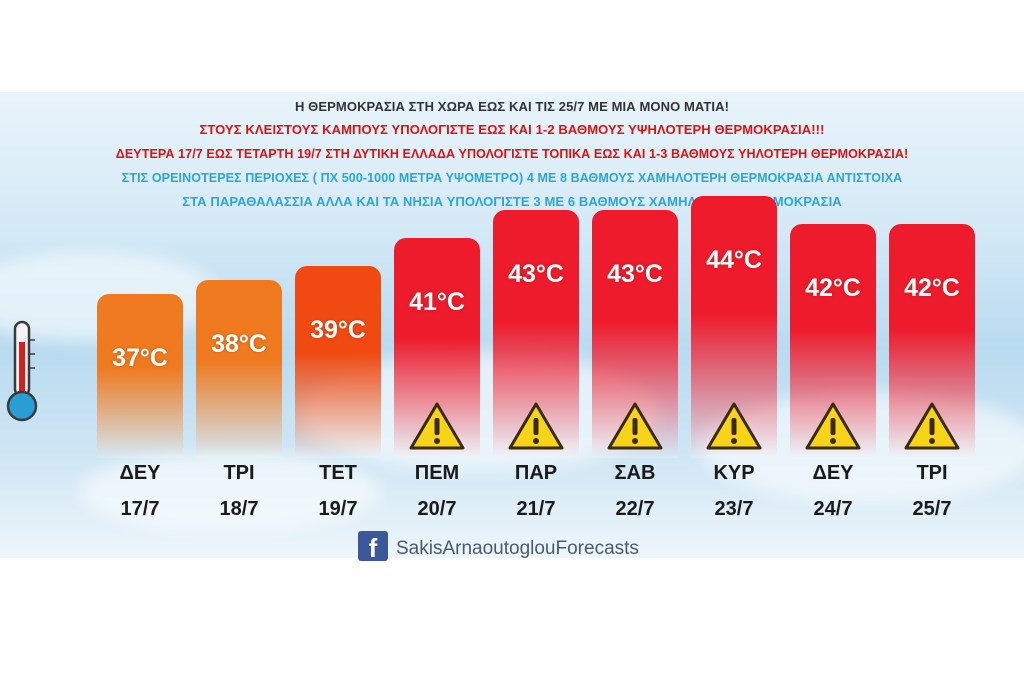  Describe the element at coordinates (437, 302) in the screenshot. I see `temperature-label: 41°C` at that location.